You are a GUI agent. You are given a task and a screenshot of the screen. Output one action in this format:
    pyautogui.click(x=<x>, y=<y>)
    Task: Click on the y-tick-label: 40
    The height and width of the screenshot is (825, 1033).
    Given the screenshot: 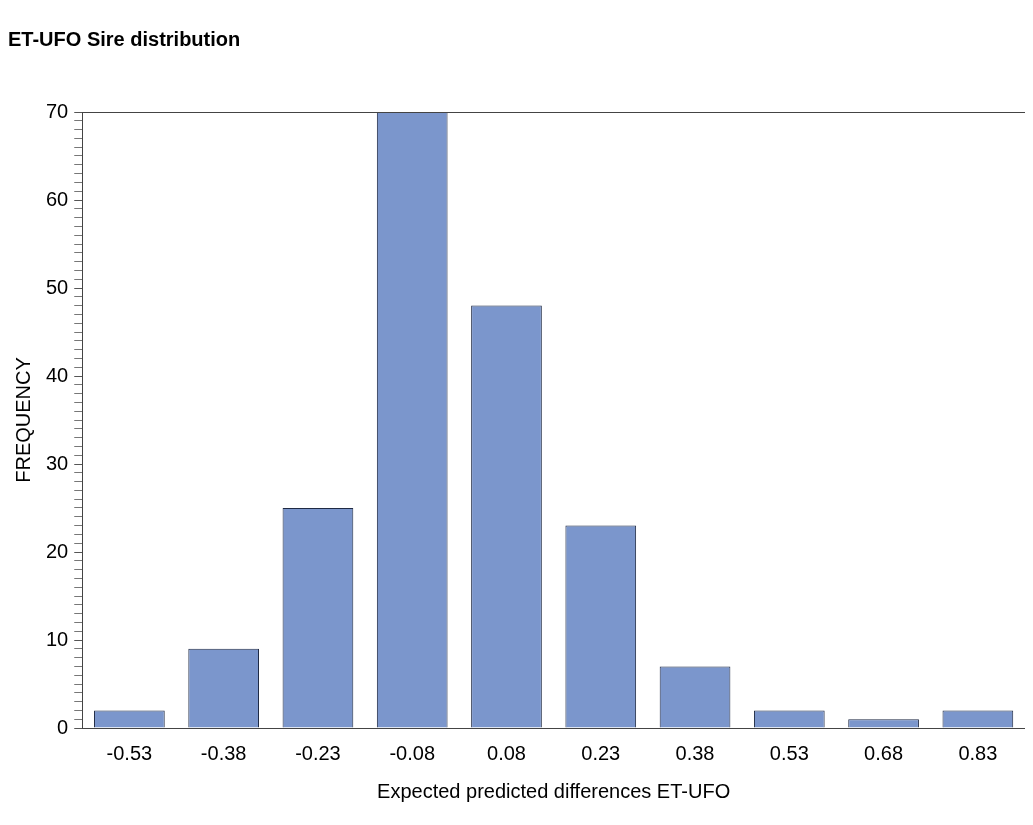 What is the action you would take?
    pyautogui.click(x=57, y=374)
    